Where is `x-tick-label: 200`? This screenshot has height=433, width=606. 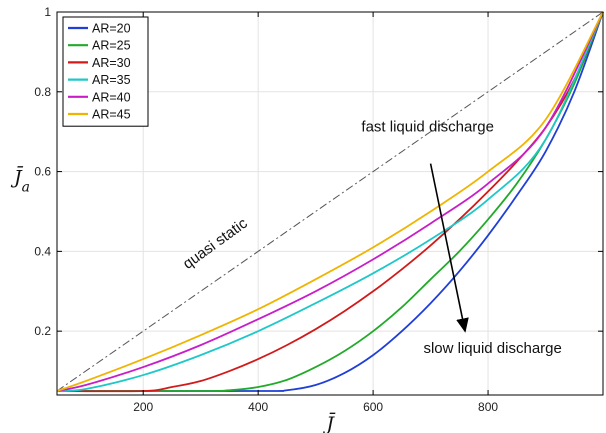 x-tick-label: 200 is located at coordinates (143, 407).